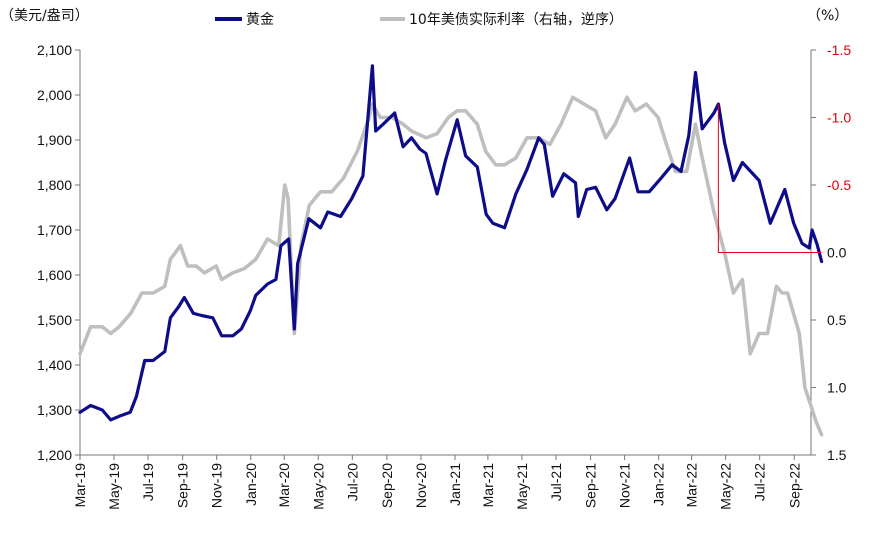  What do you see at coordinates (837, 388) in the screenshot?
I see `right-tick-label: 1.0` at bounding box center [837, 388].